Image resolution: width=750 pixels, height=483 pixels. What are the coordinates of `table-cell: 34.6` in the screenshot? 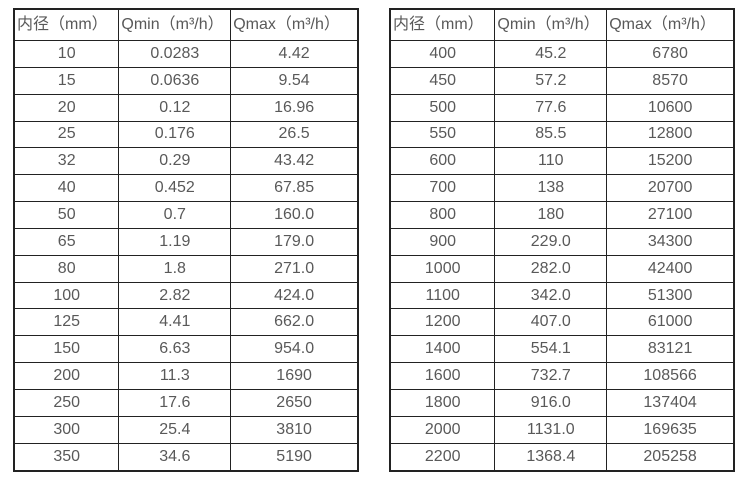 It's located at (175, 457).